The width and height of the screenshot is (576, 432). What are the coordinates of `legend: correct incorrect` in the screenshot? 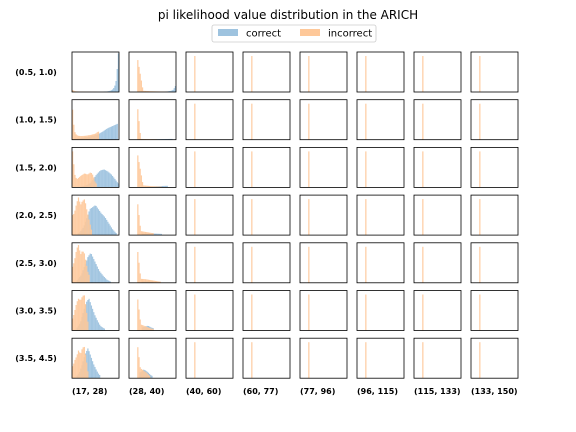 It's located at (294, 33).